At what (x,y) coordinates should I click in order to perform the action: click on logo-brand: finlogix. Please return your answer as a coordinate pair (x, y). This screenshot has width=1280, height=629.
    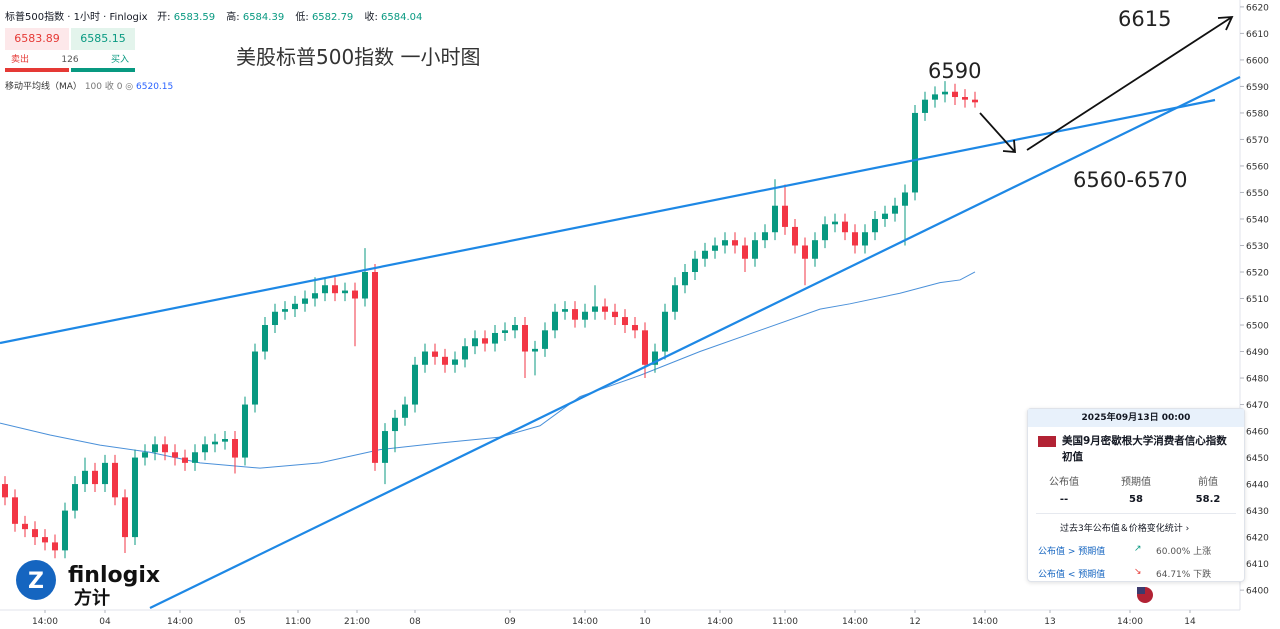
    Looking at the image, I should click on (114, 575).